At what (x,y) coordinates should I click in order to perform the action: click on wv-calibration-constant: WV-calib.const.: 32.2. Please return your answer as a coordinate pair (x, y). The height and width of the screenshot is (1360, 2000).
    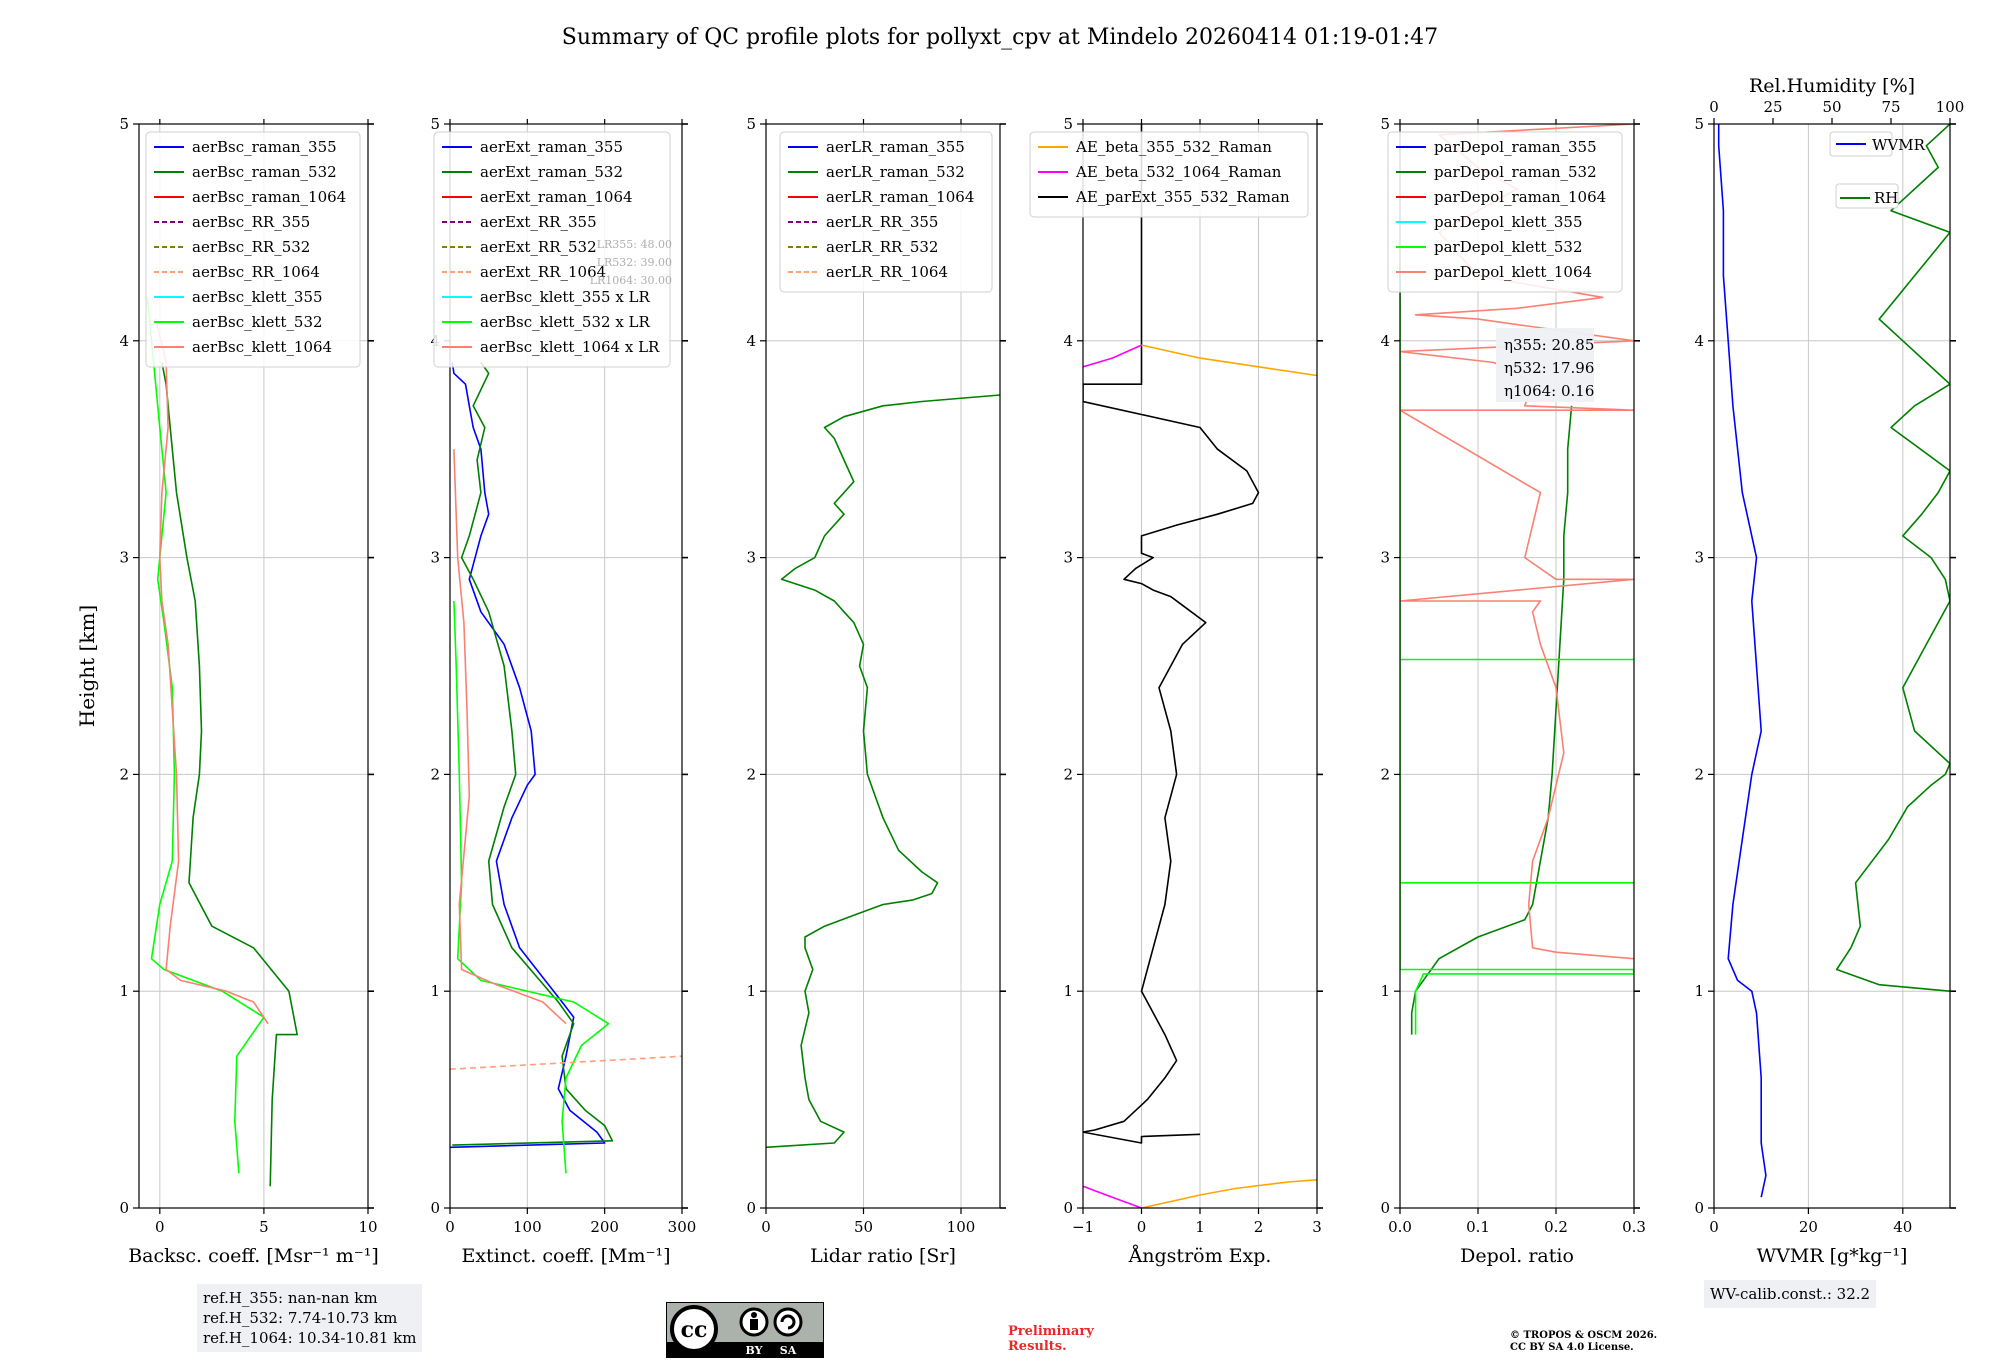
    Looking at the image, I should click on (1790, 1294).